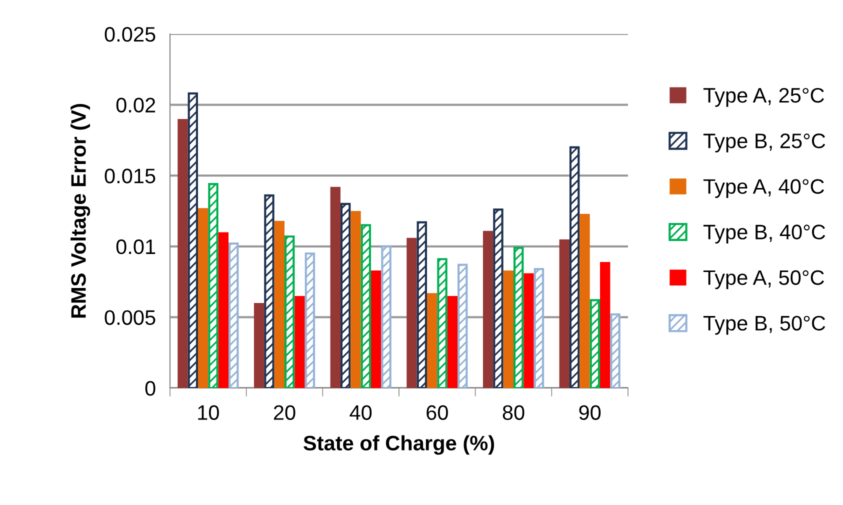  What do you see at coordinates (513, 412) in the screenshot?
I see `x-tick-label: 80` at bounding box center [513, 412].